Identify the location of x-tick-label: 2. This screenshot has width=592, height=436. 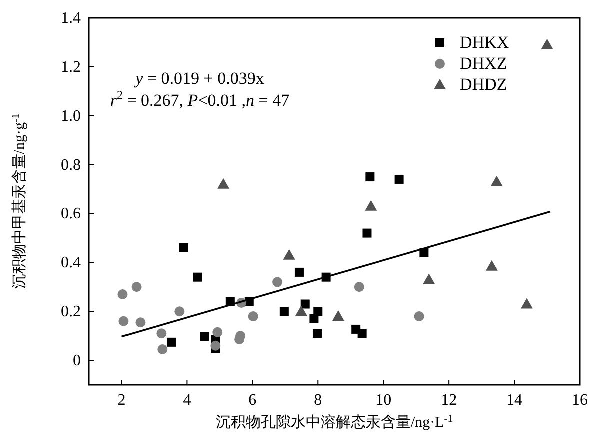
(122, 400).